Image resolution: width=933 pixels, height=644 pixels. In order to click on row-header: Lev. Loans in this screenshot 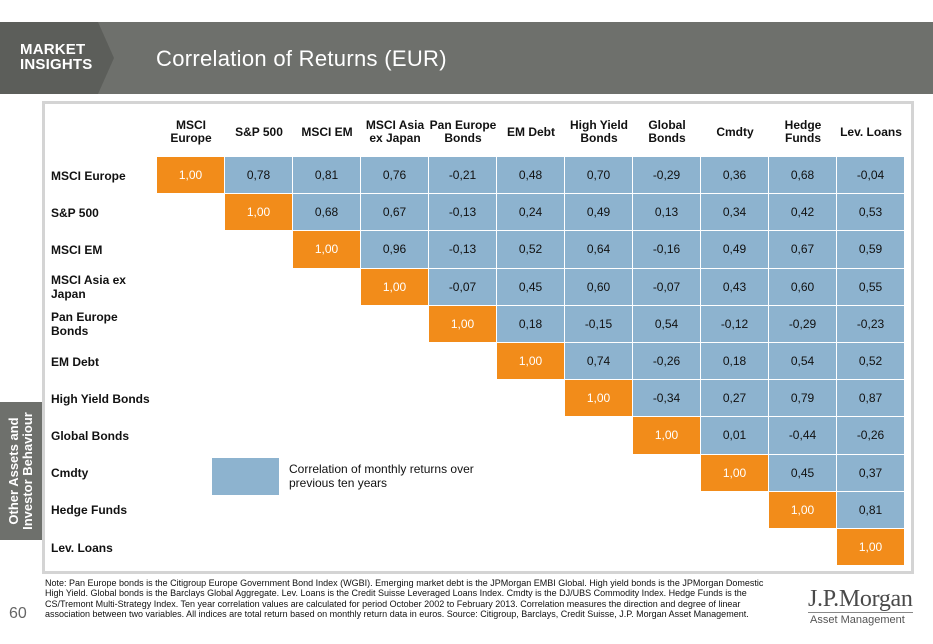, I will do `click(82, 547)`.